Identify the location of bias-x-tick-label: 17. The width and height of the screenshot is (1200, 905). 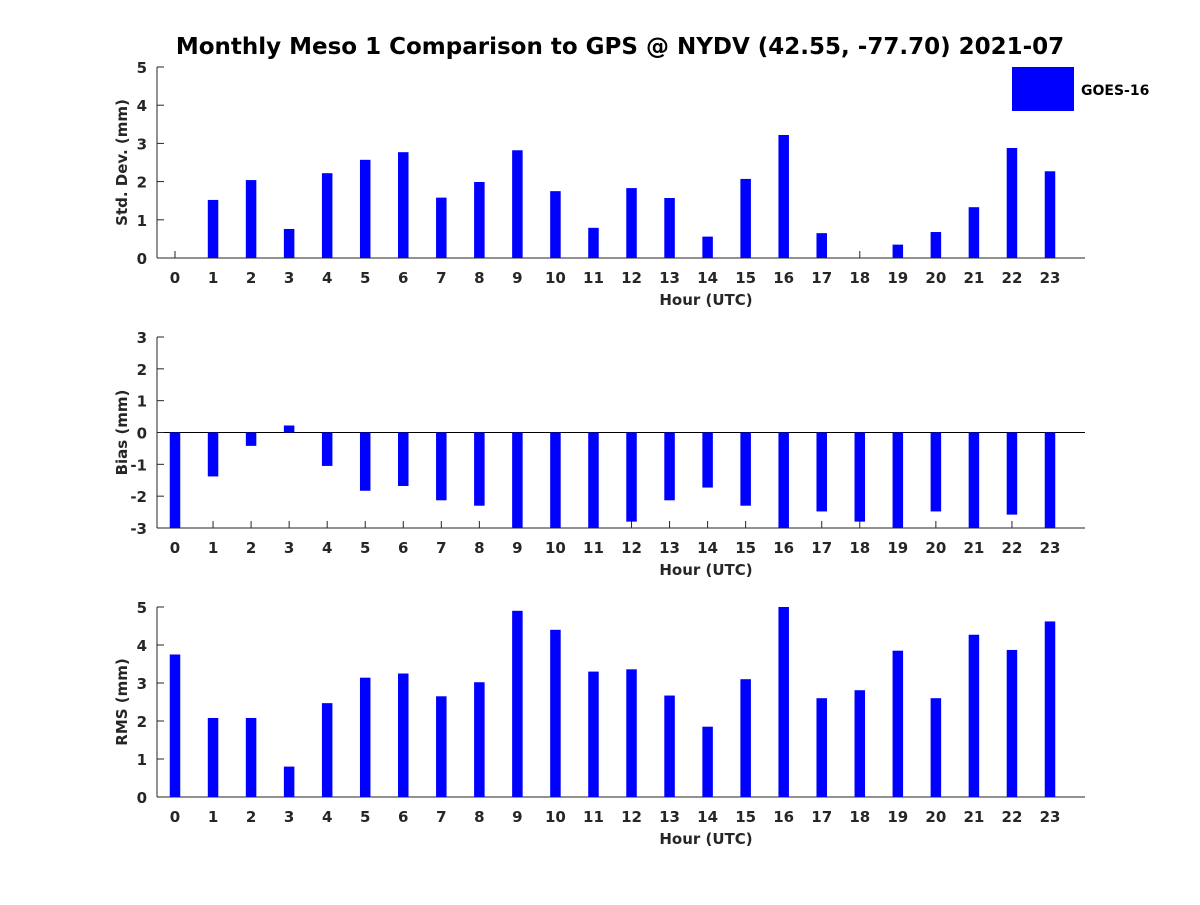
(821, 548).